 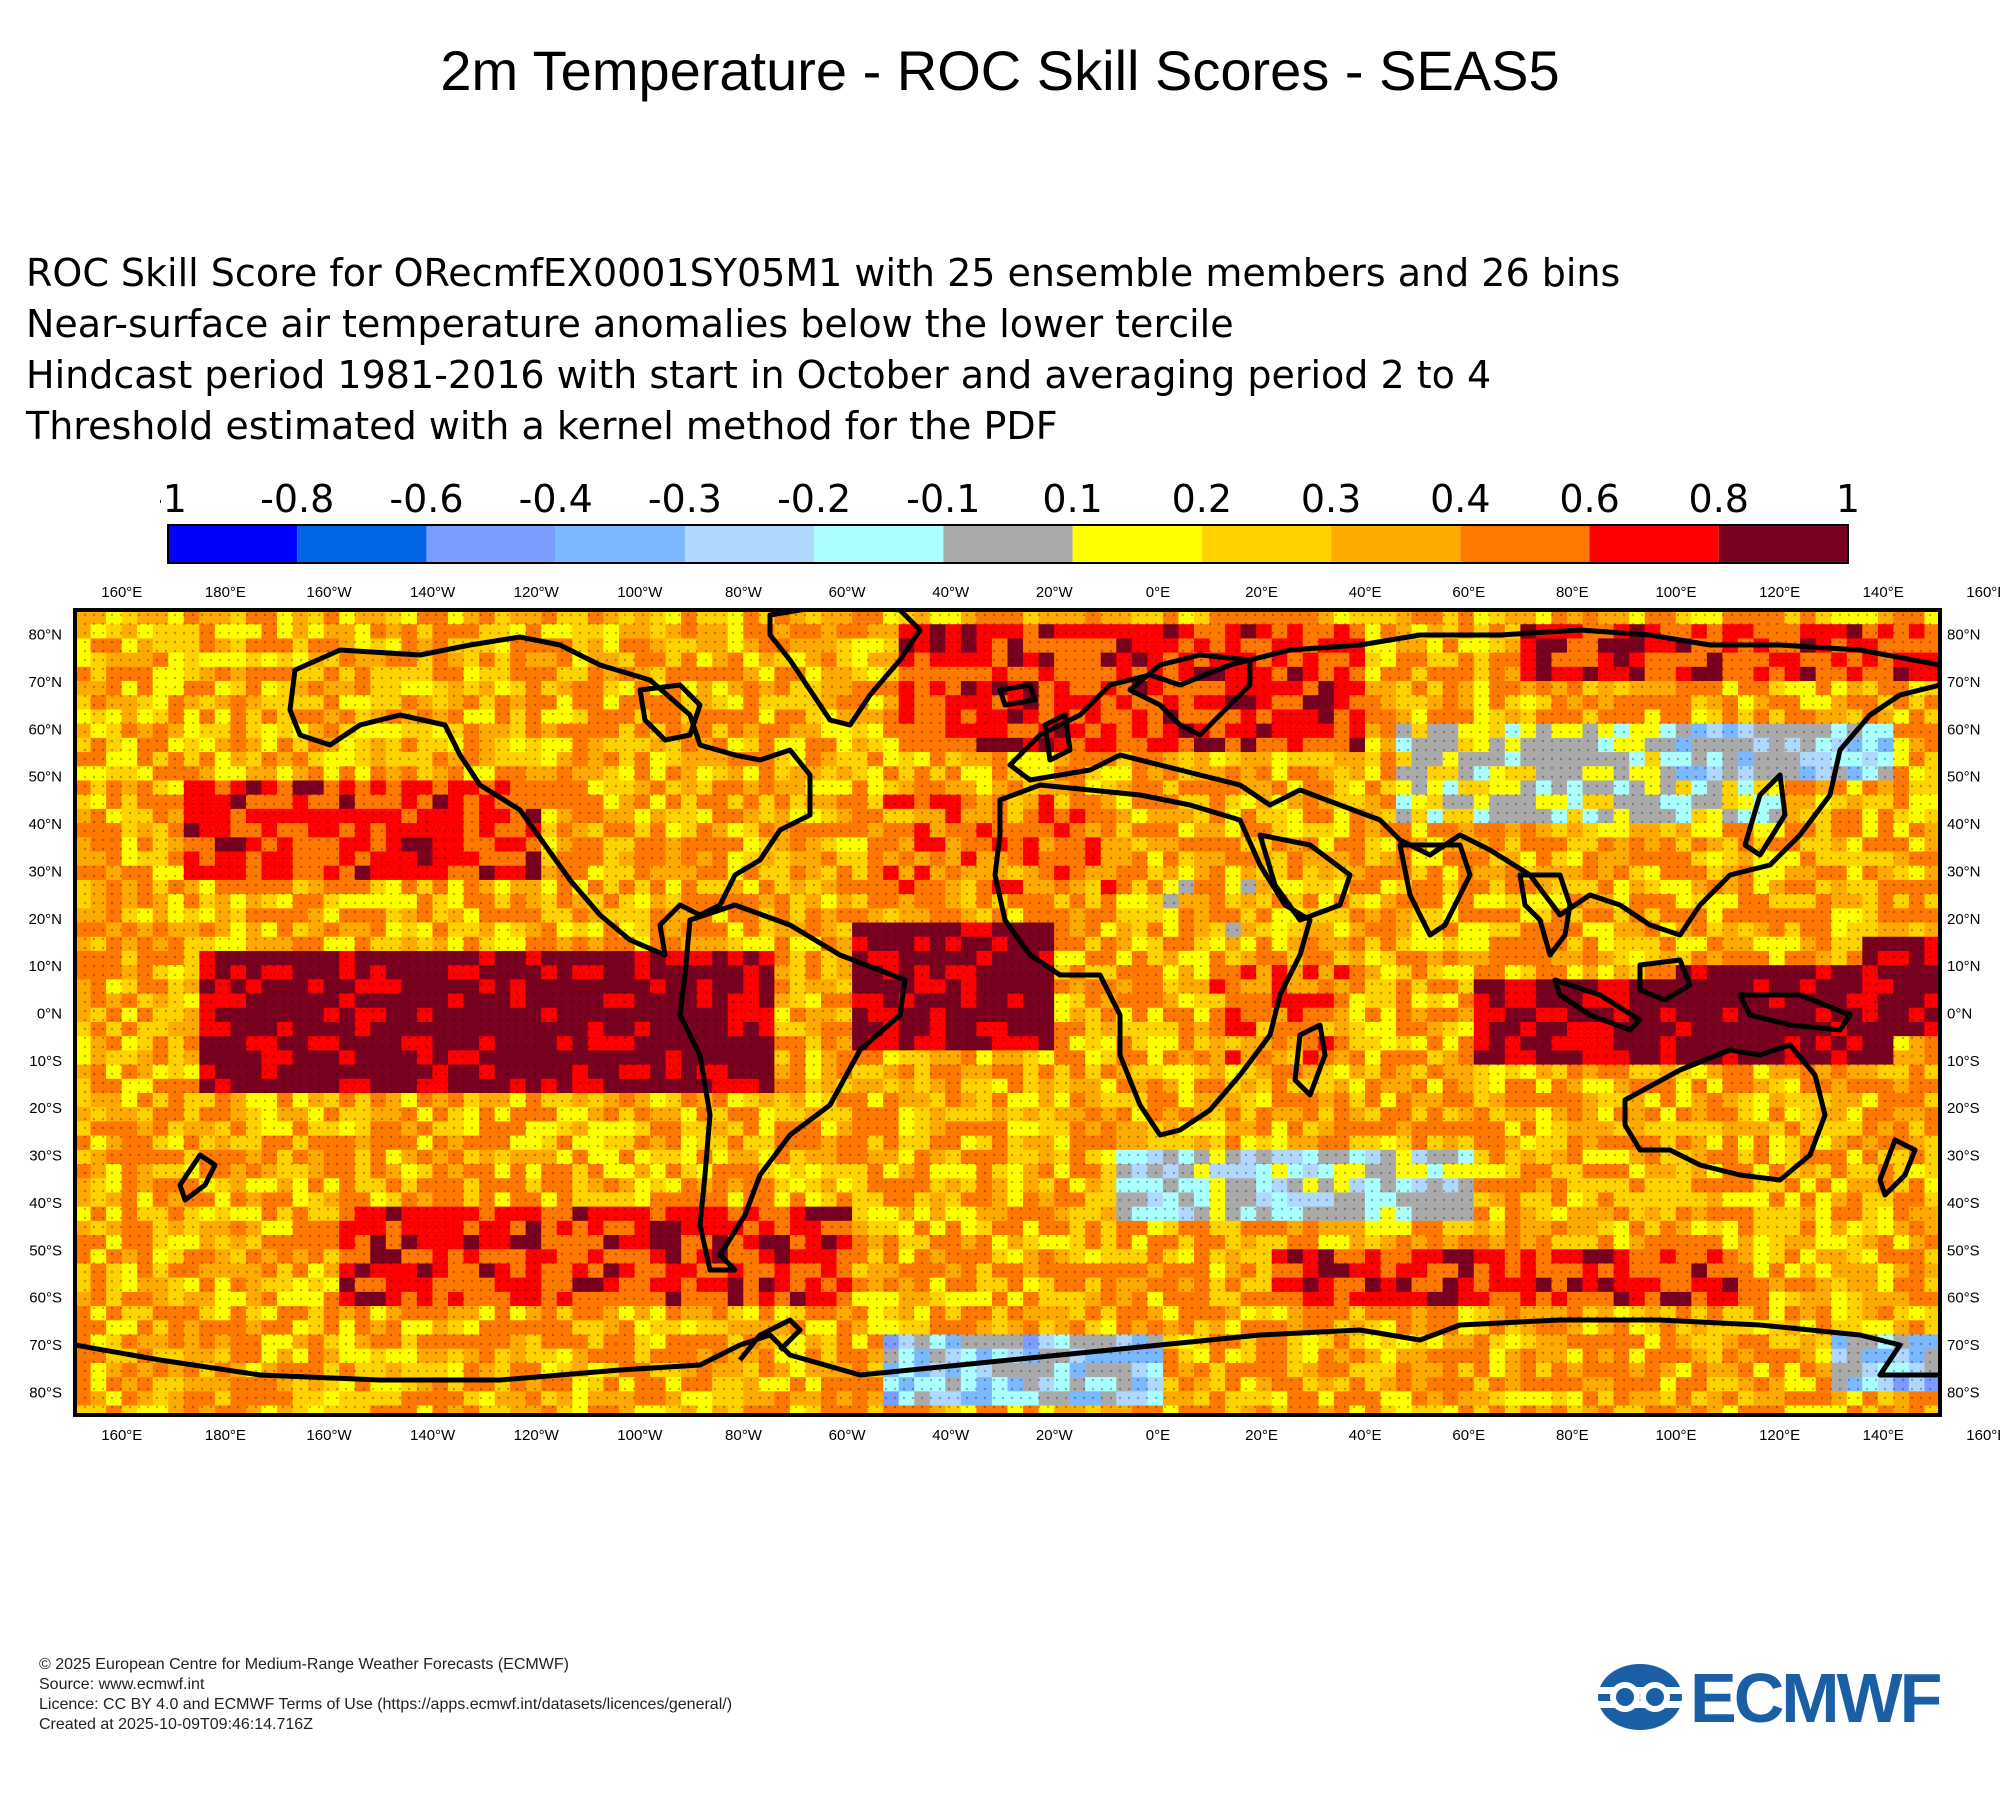 I want to click on colorbar-label: 0.2, so click(x=1202, y=499).